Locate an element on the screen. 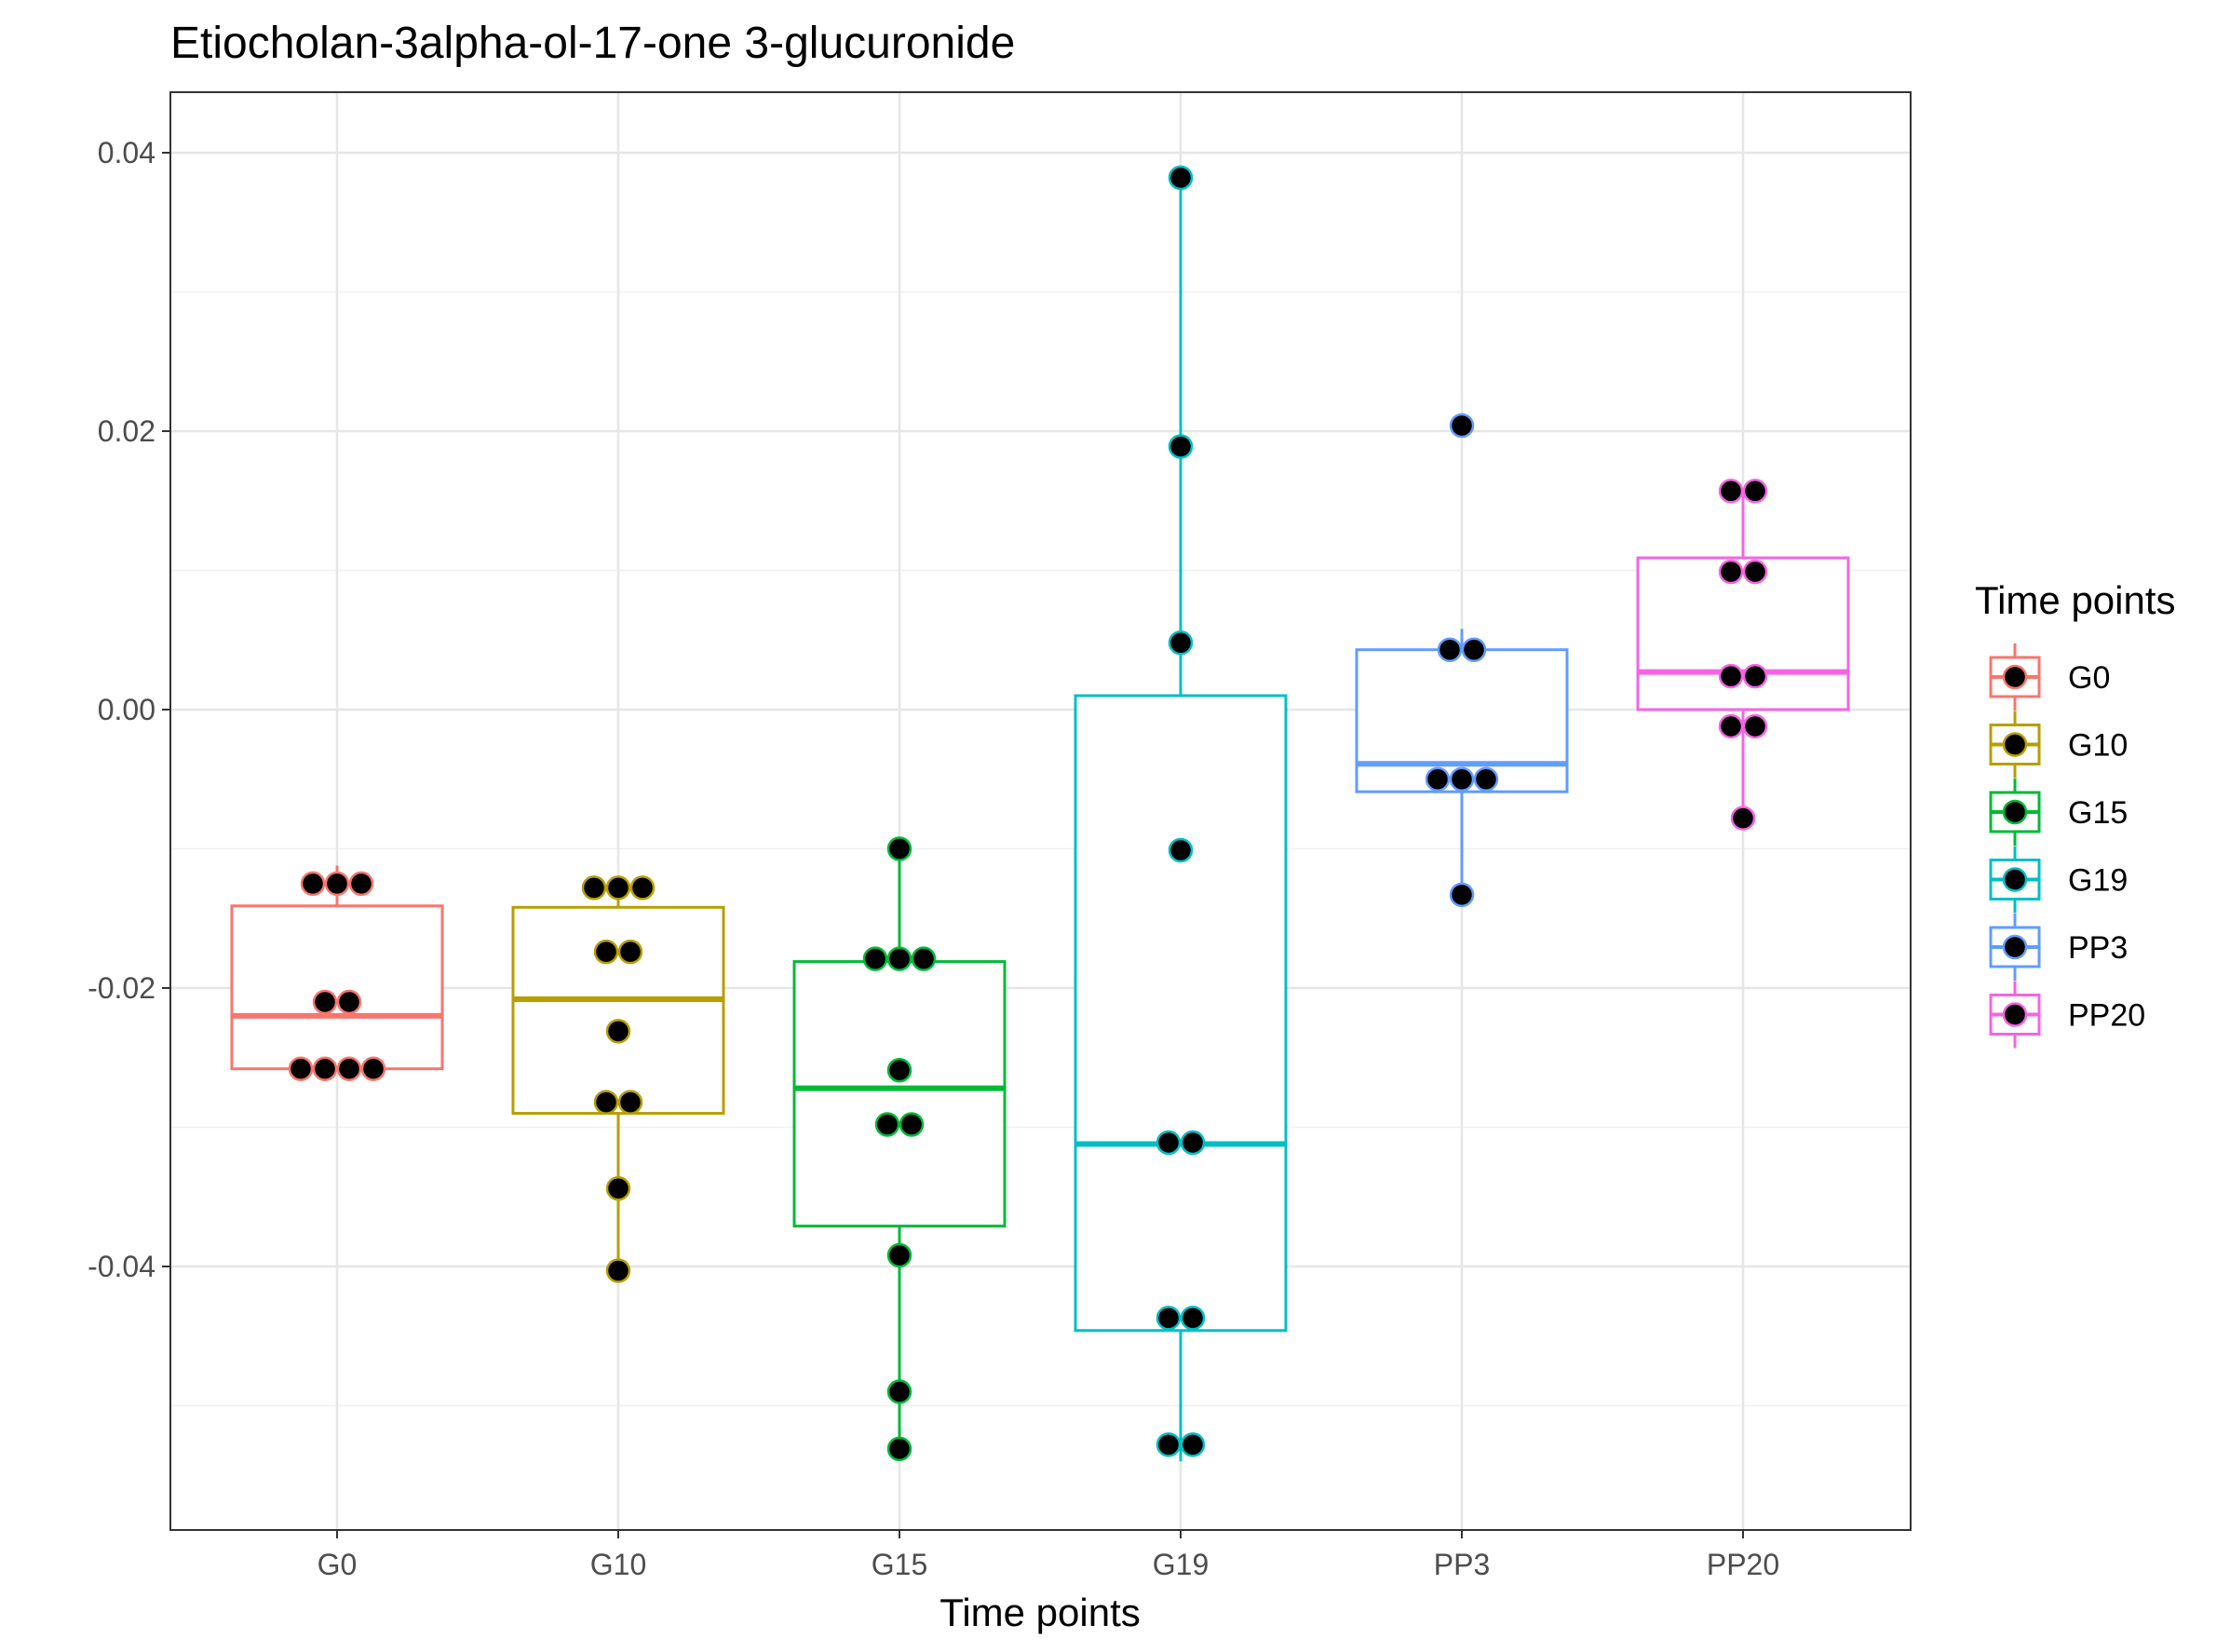  series-g15 is located at coordinates (899, 1149).